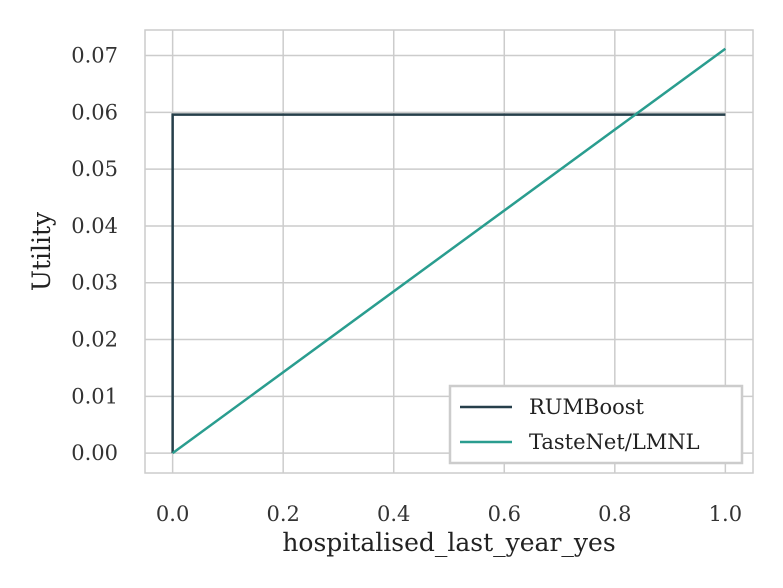  What do you see at coordinates (614, 442) in the screenshot?
I see `legend-label-tastenet-lmnl: TasteNet/LMNL` at bounding box center [614, 442].